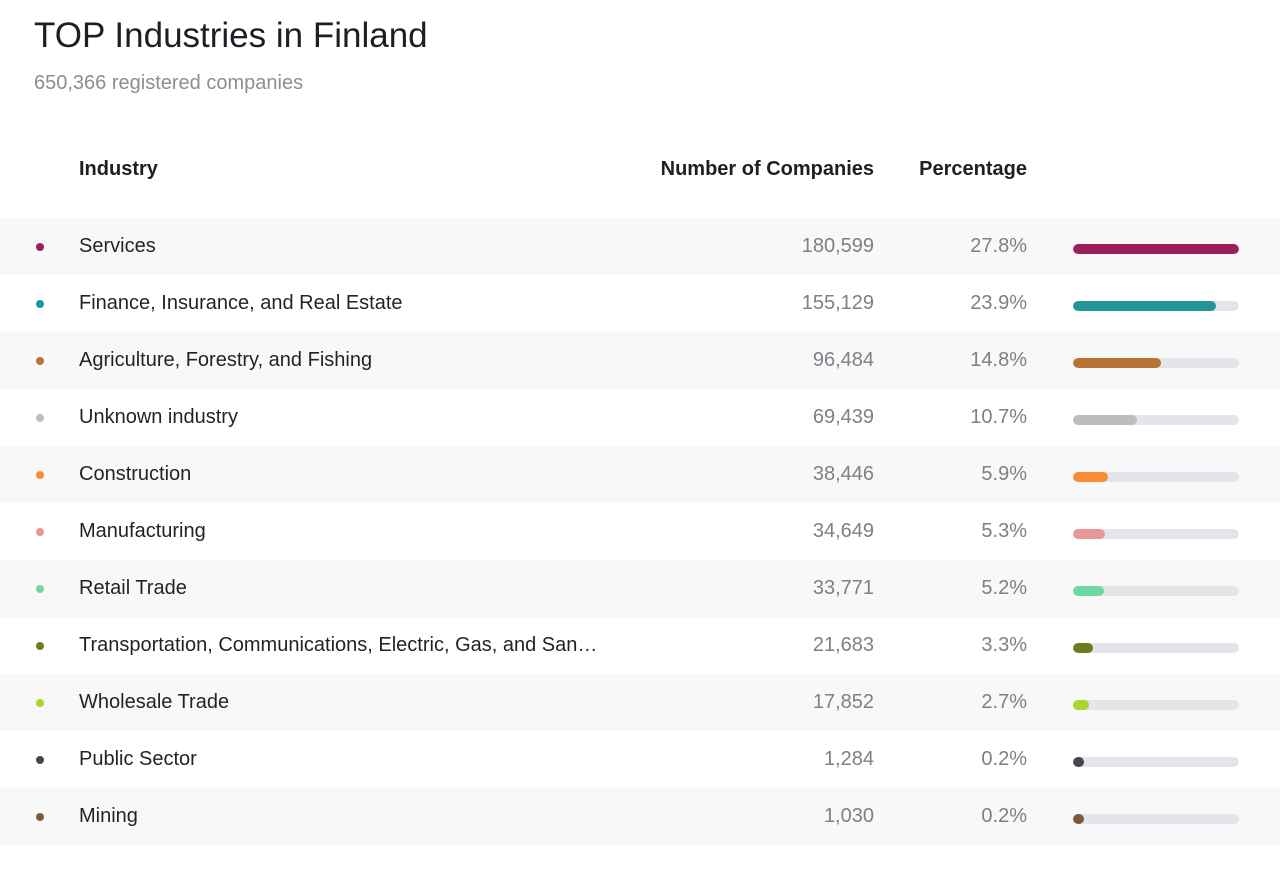 This screenshot has width=1280, height=878. Describe the element at coordinates (843, 531) in the screenshot. I see `company-count: 34,649` at that location.